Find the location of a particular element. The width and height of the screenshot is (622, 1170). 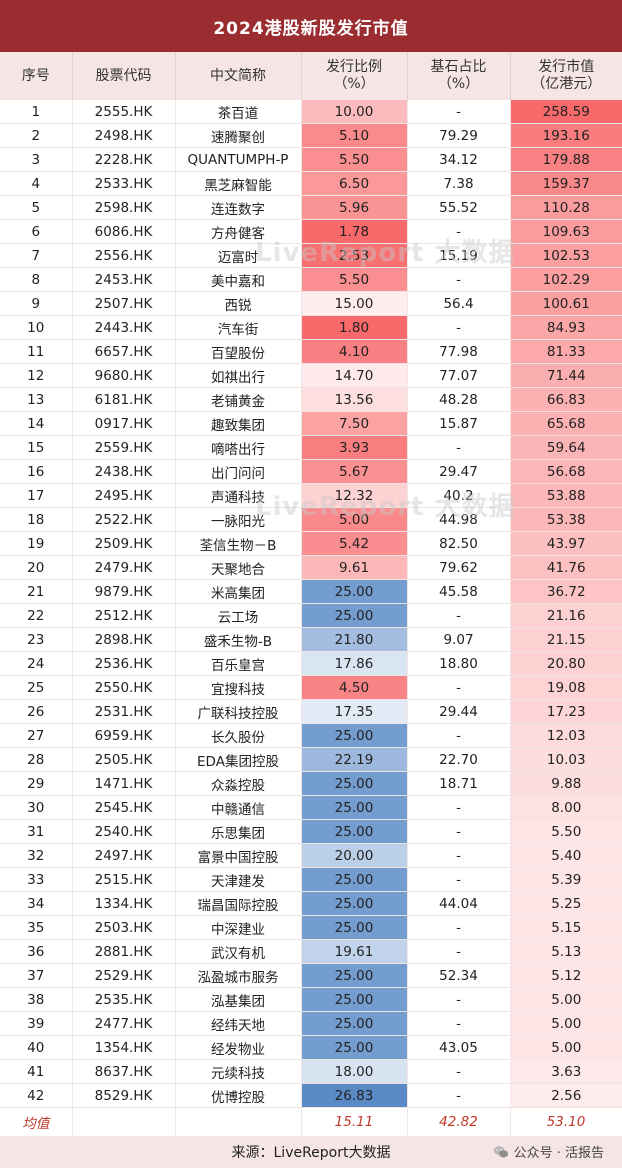

row-index: 32 is located at coordinates (36, 855).